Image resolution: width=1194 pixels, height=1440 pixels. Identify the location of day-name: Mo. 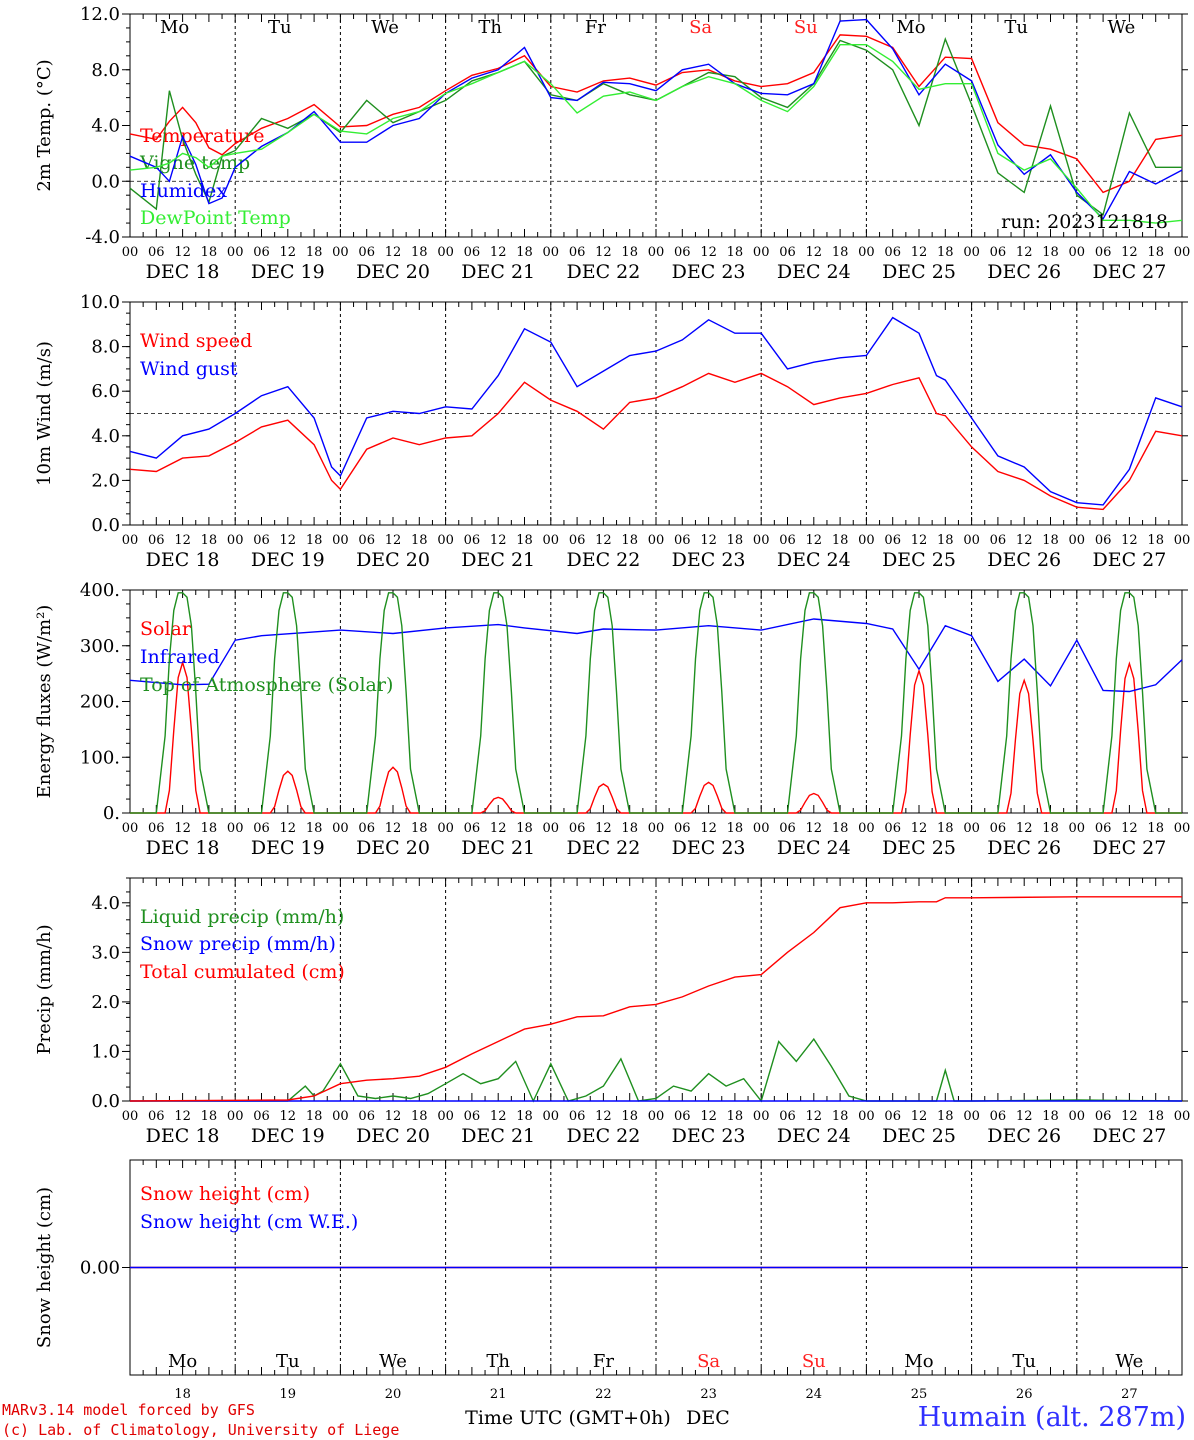
(910, 27).